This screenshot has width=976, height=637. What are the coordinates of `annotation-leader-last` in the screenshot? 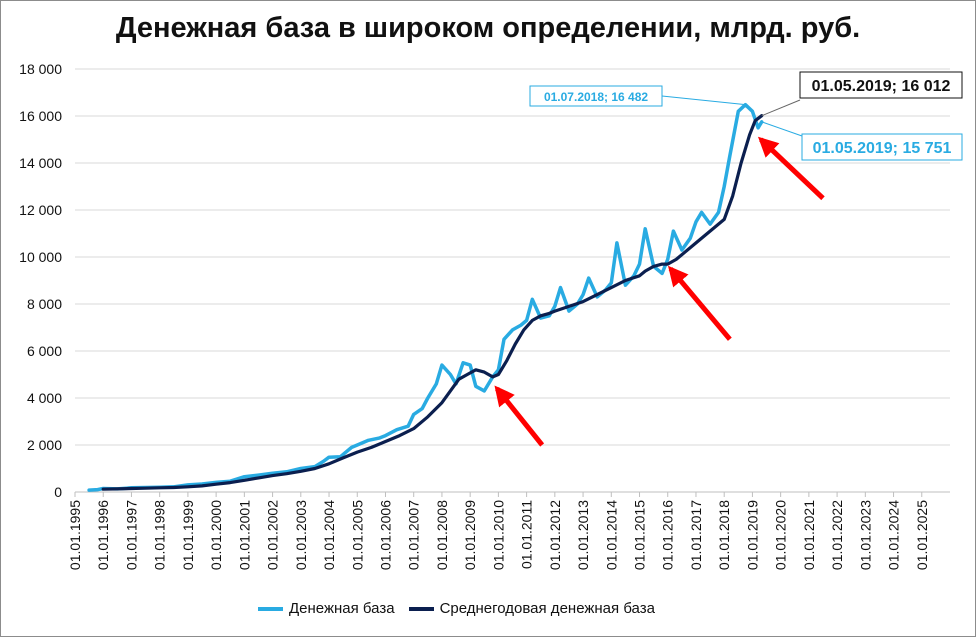 It's located at (782, 129).